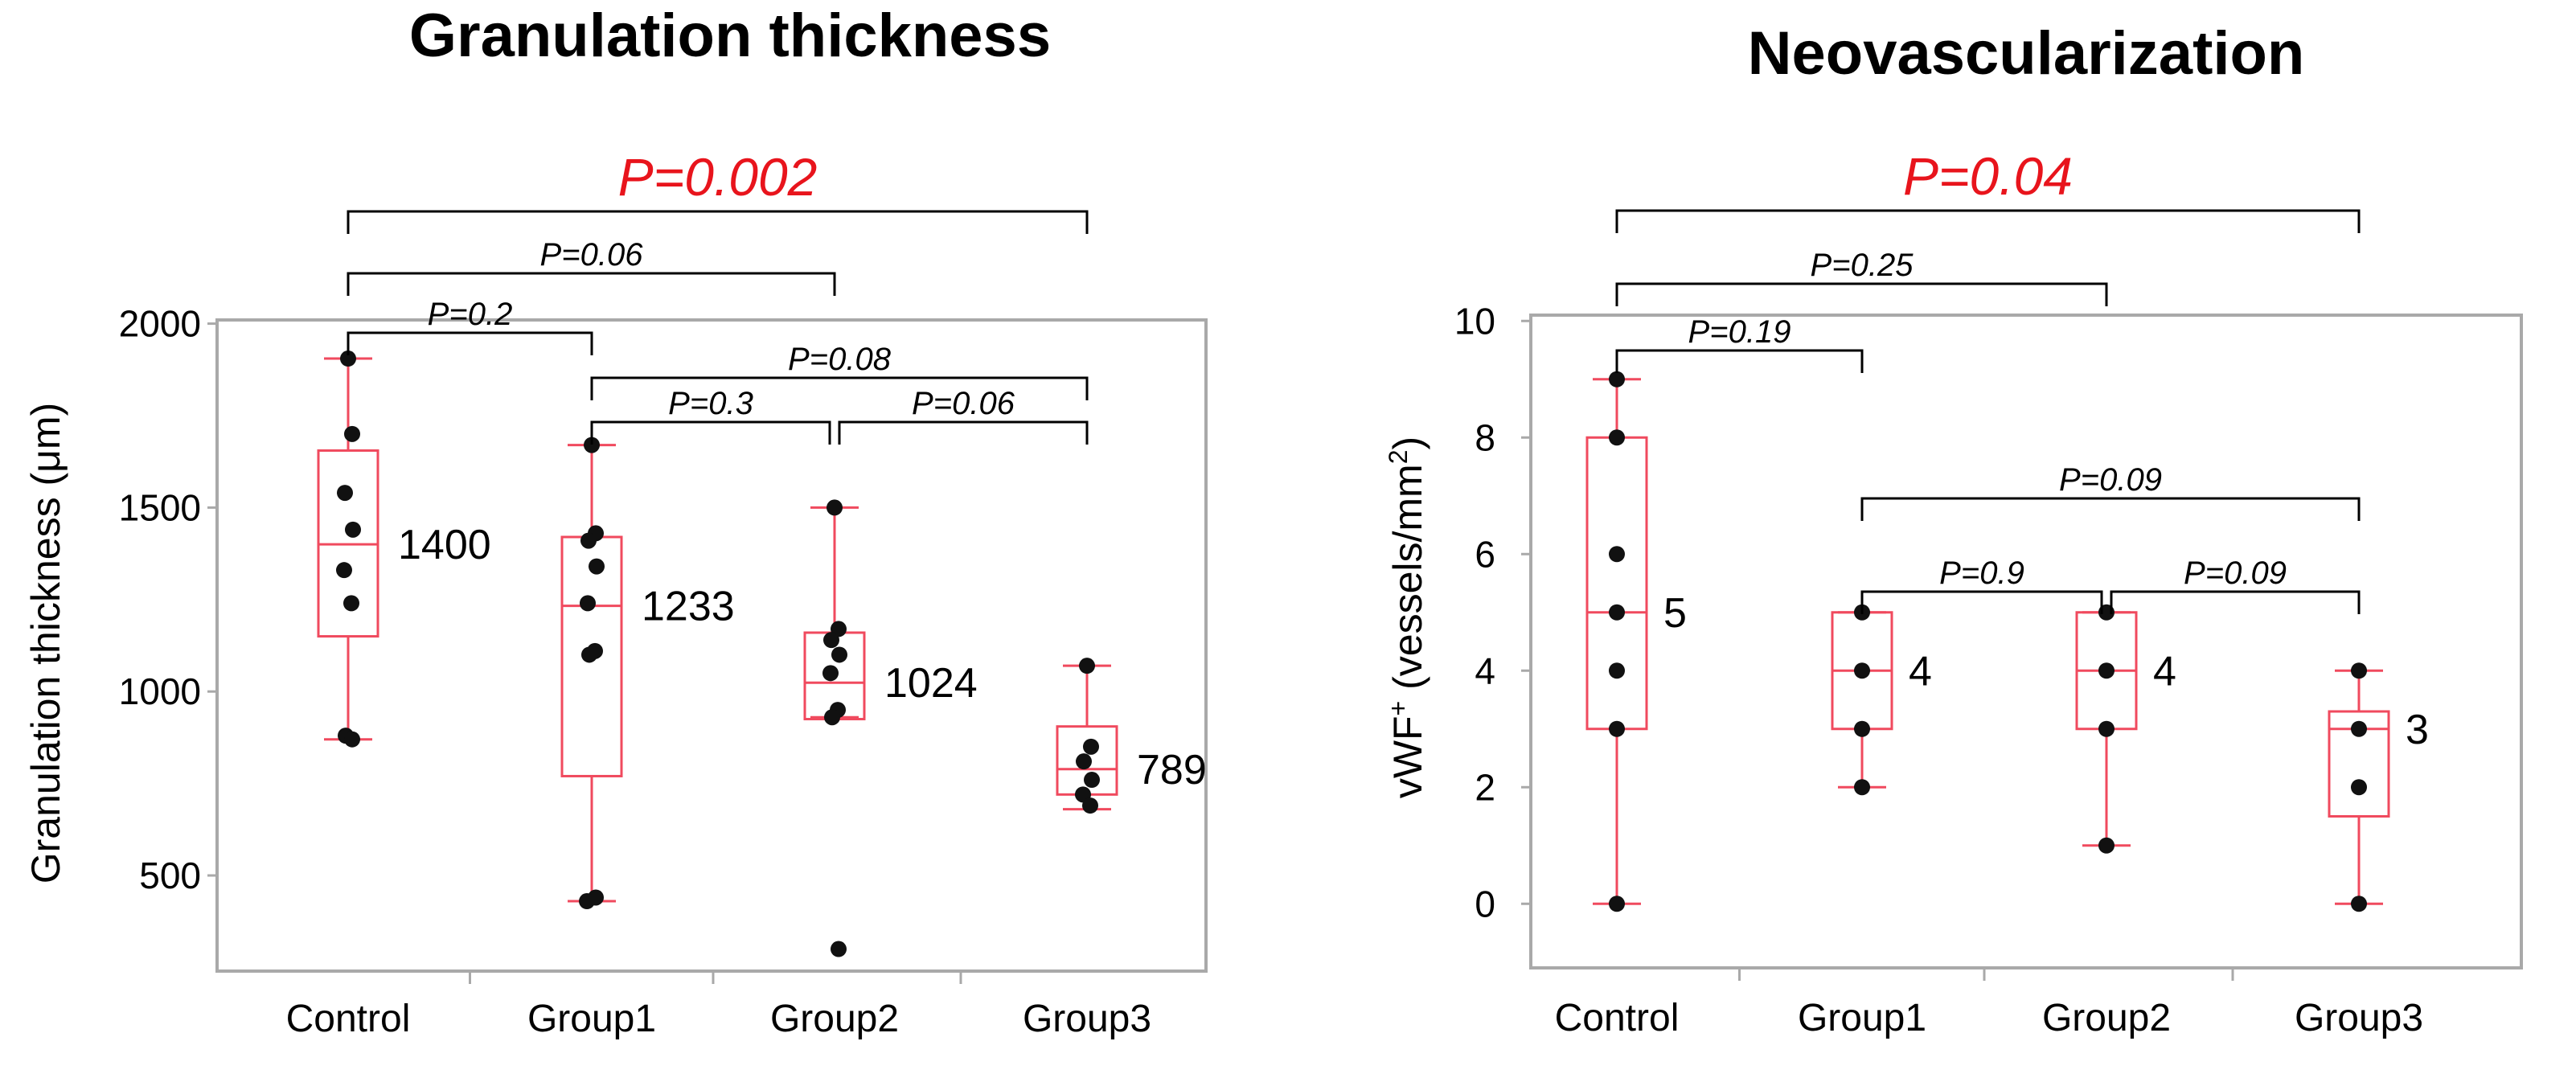  What do you see at coordinates (1485, 554) in the screenshot?
I see `neovascularization-y-tick-label: 6` at bounding box center [1485, 554].